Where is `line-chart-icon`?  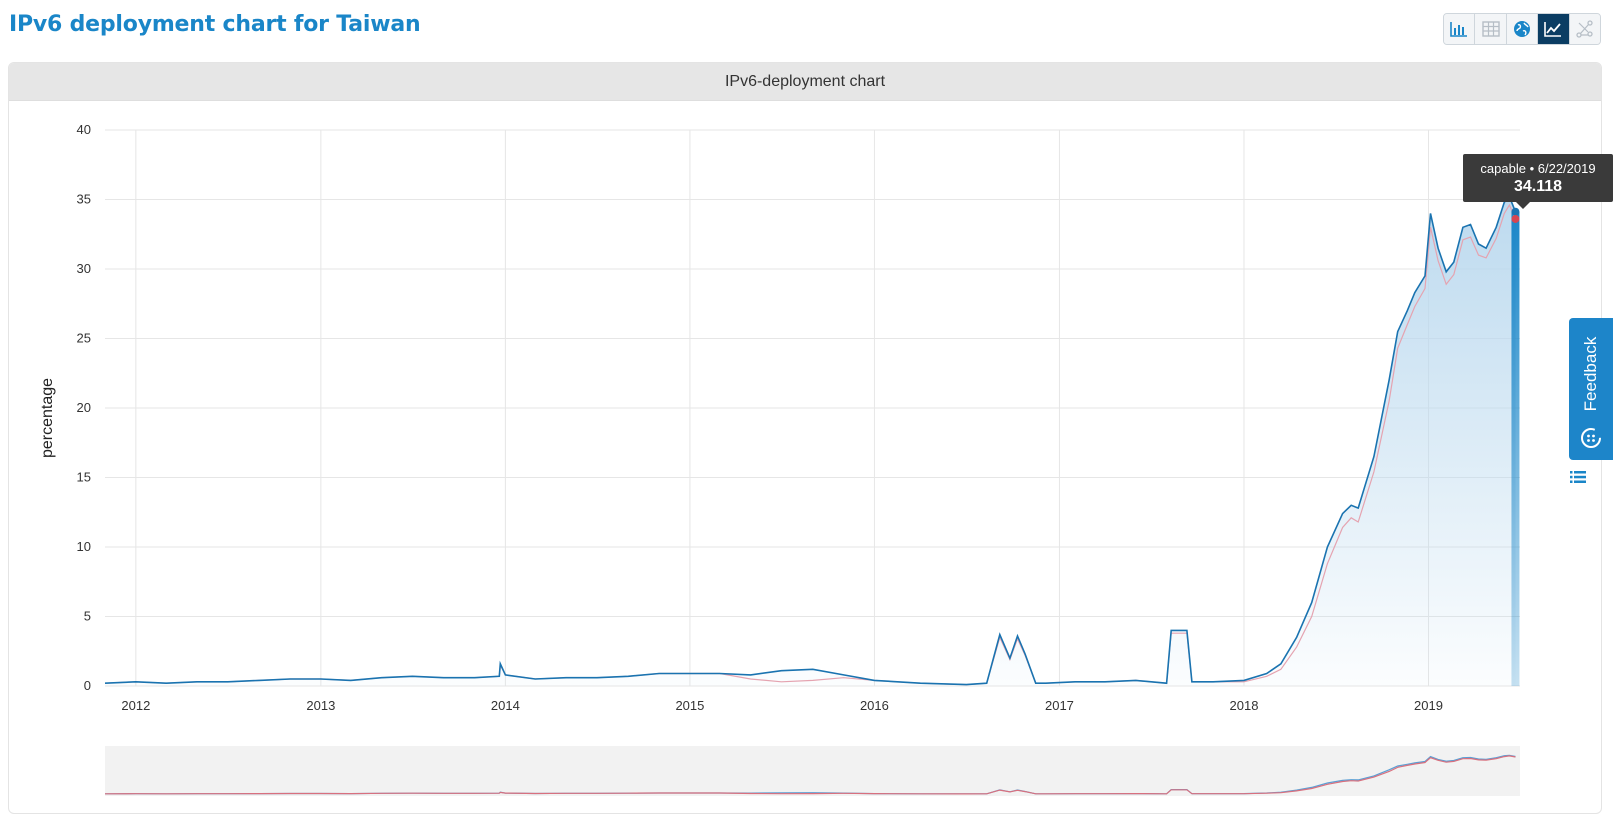 line-chart-icon is located at coordinates (1553, 29).